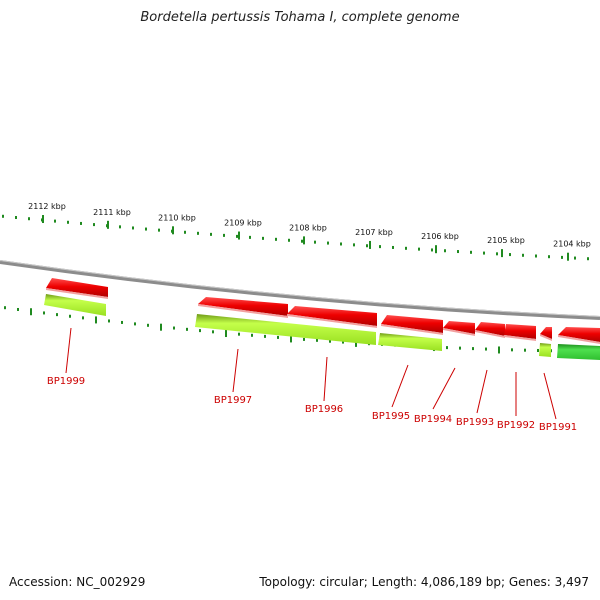 The height and width of the screenshot is (600, 600). What do you see at coordinates (520, 332) in the screenshot?
I see `gene-bp1992-forward` at bounding box center [520, 332].